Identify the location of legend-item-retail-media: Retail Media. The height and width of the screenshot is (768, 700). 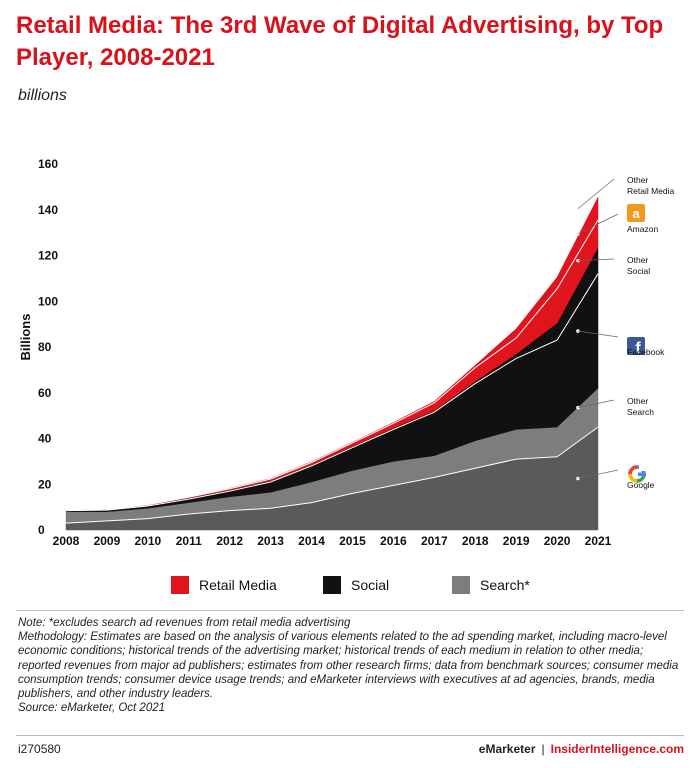
(224, 585).